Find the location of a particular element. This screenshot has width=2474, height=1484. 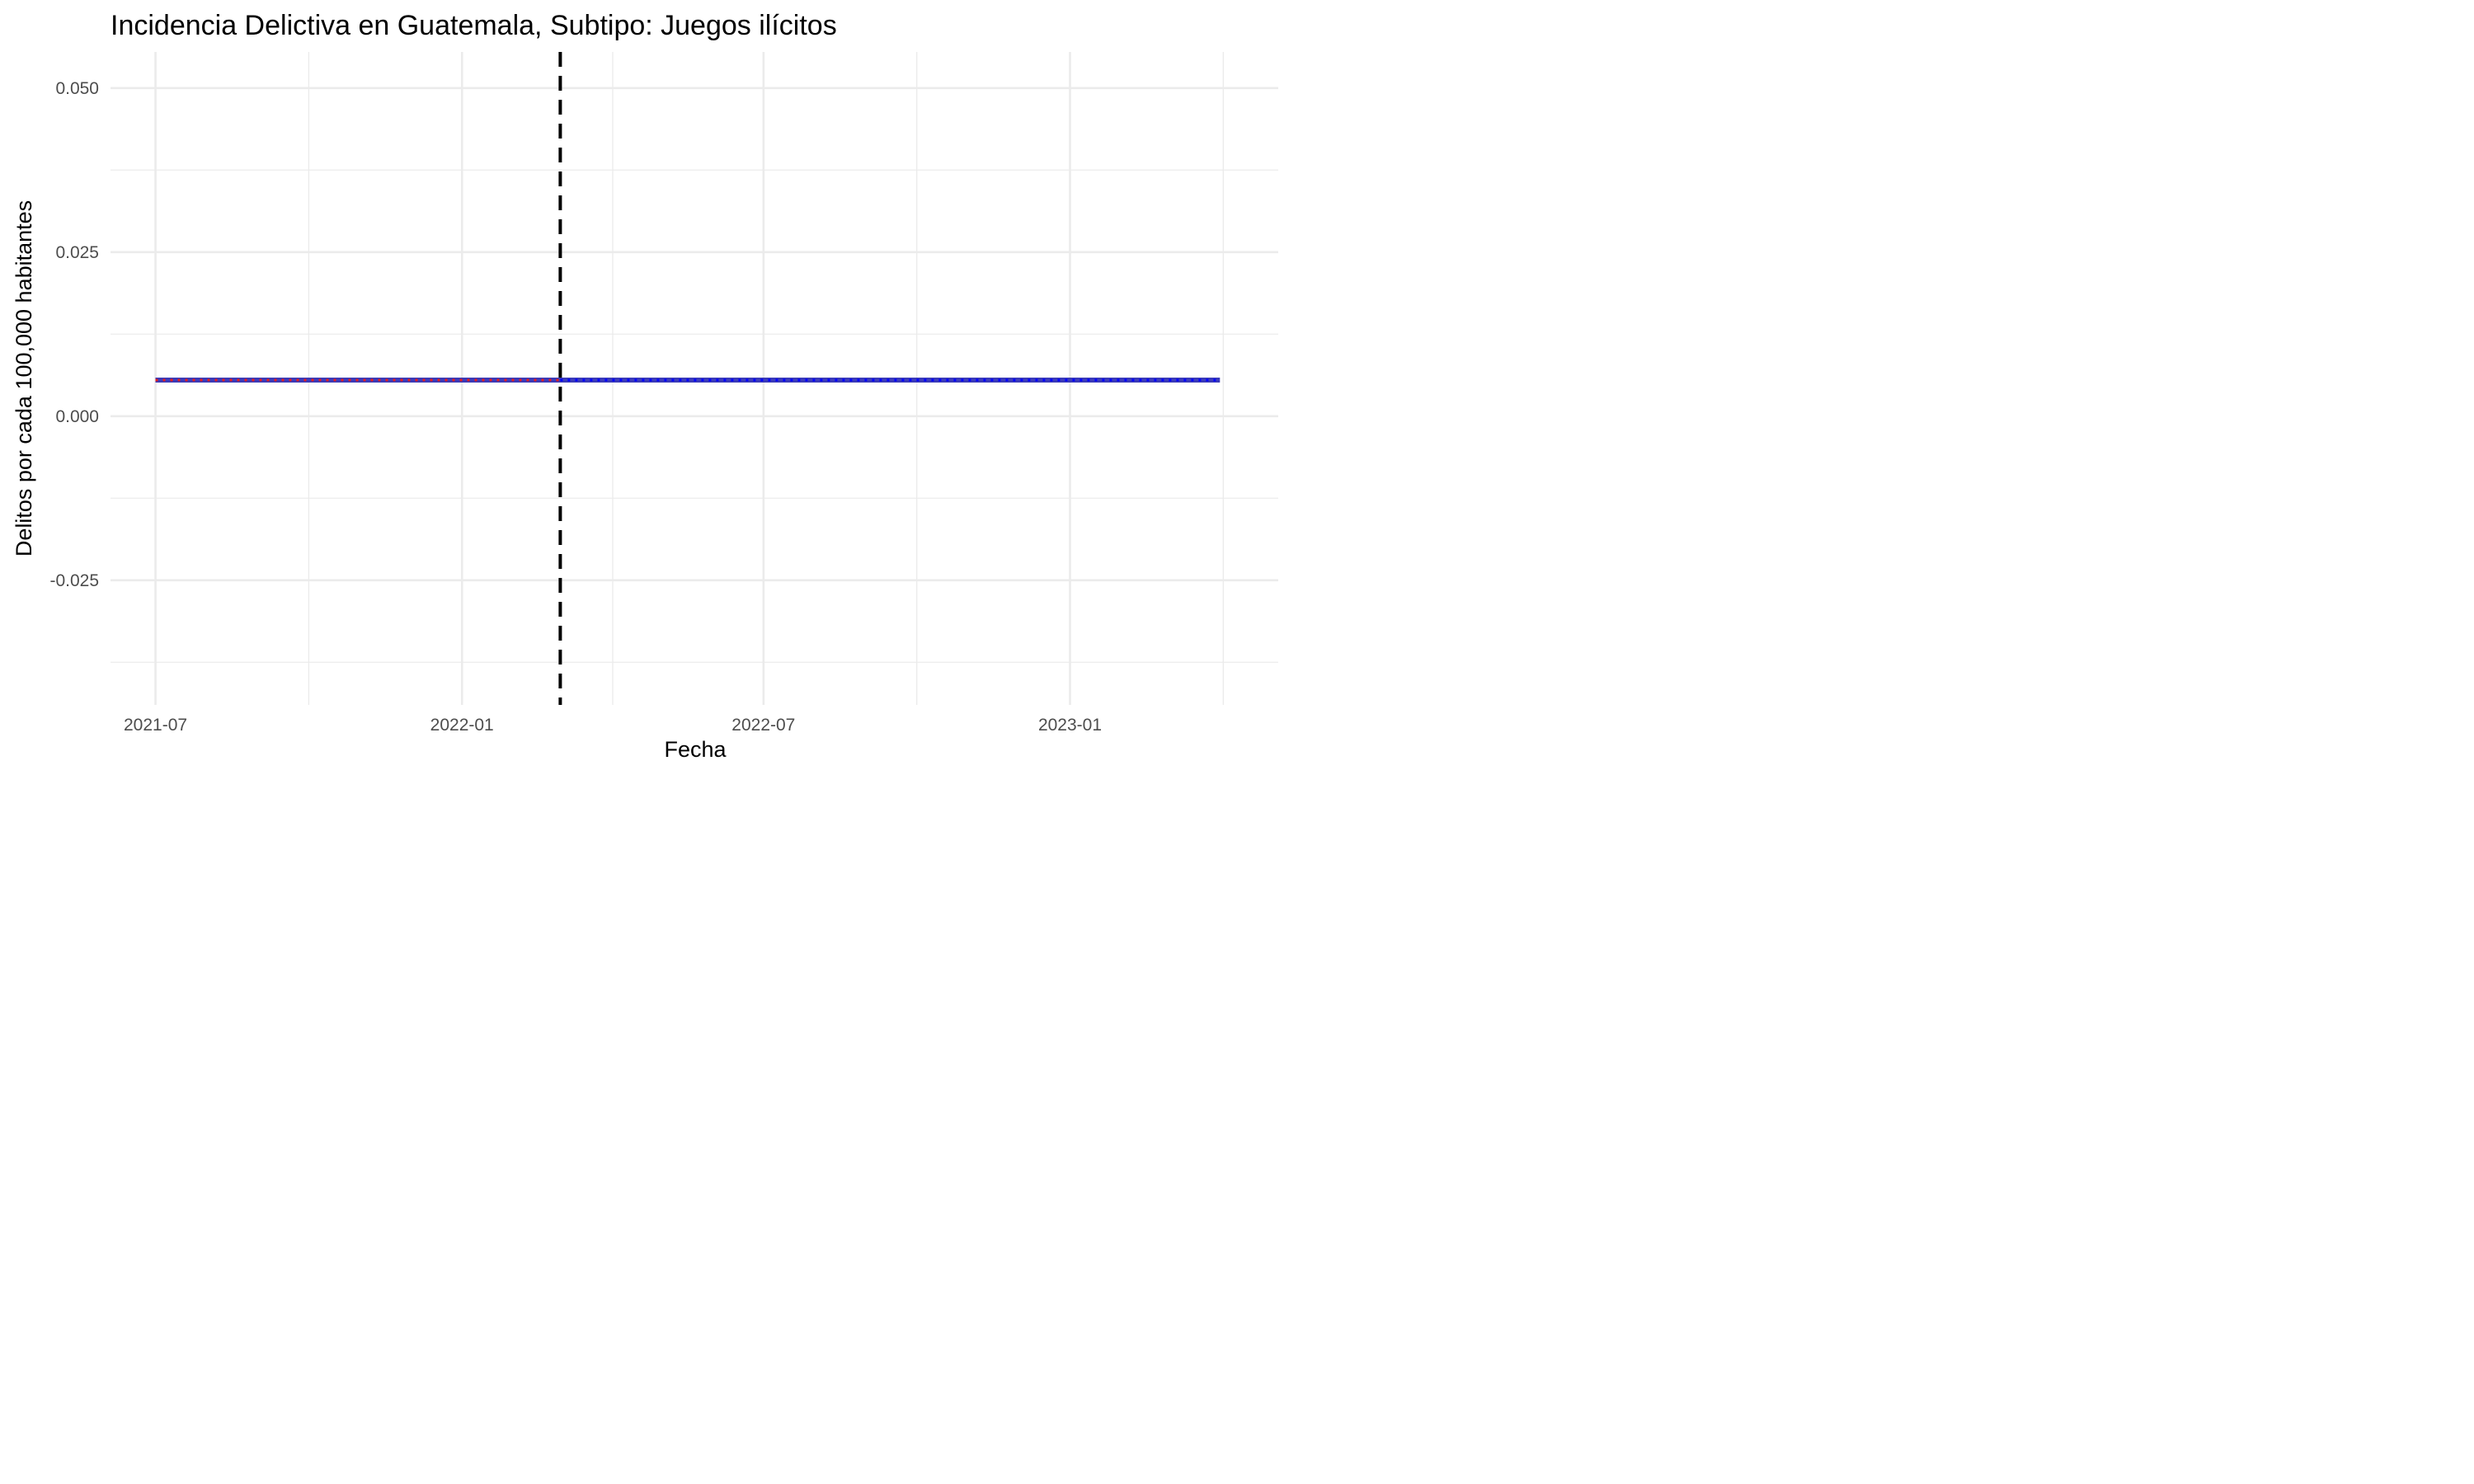

y-tick-label: 0.000 is located at coordinates (77, 416).